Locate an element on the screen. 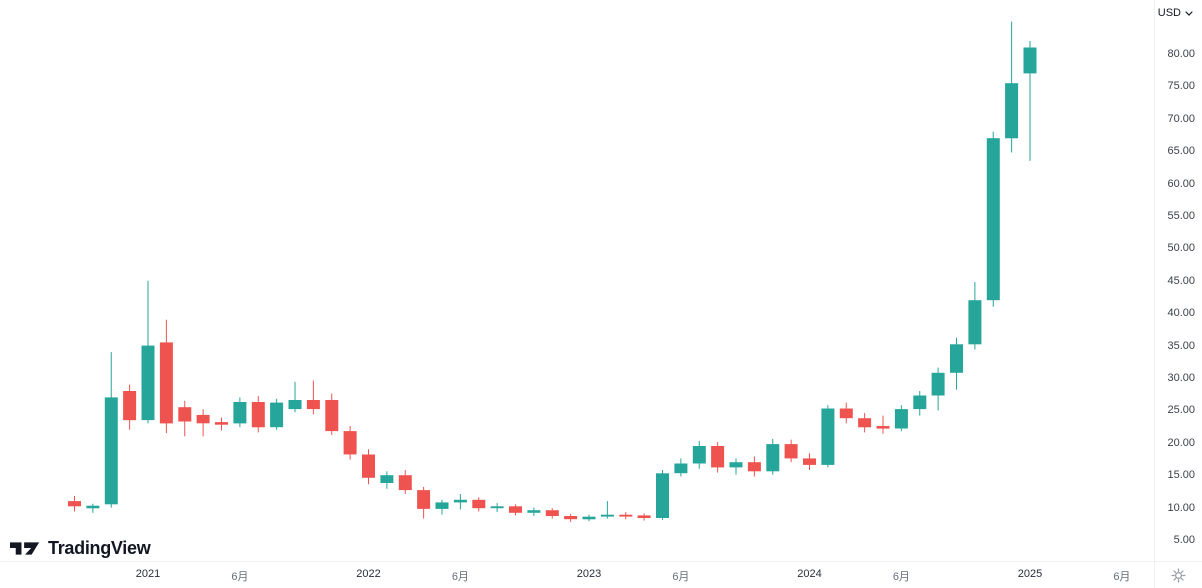 The width and height of the screenshot is (1202, 588). time-axis: 2021 6月 2022 6月 2023 6月 2024 6月 2025 6月 is located at coordinates (577, 574).